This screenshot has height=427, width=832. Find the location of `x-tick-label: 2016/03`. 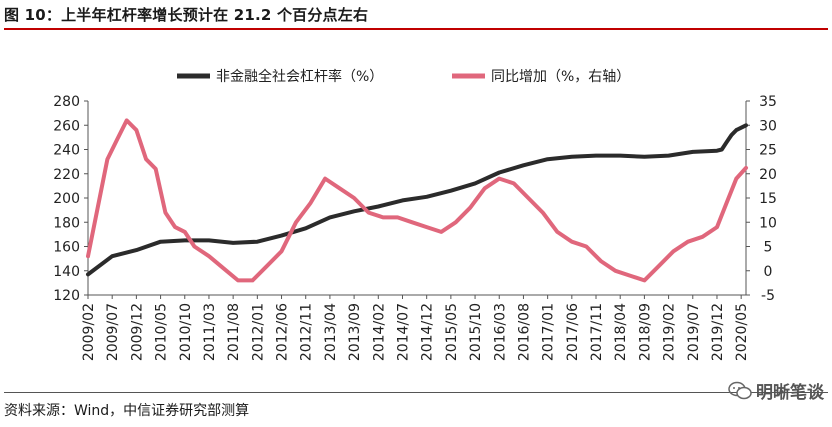

x-tick-label: 2016/03 is located at coordinates (500, 332).